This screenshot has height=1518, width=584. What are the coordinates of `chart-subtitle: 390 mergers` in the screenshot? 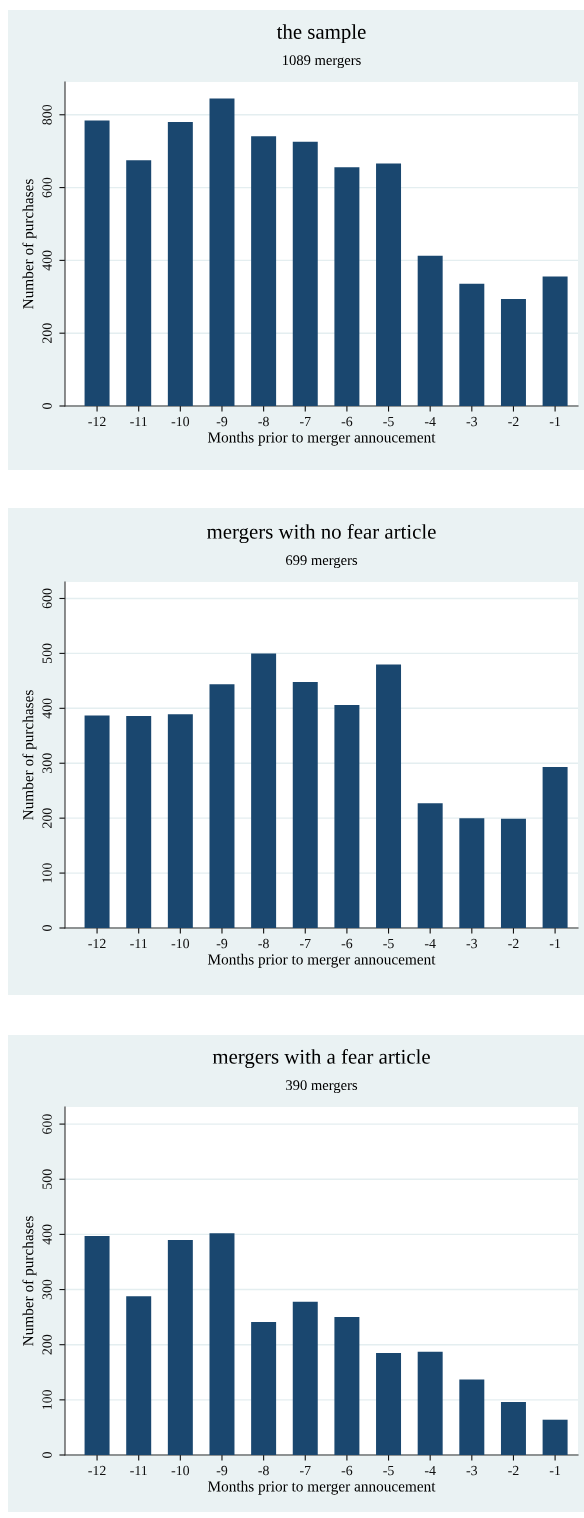 It's located at (322, 1087).